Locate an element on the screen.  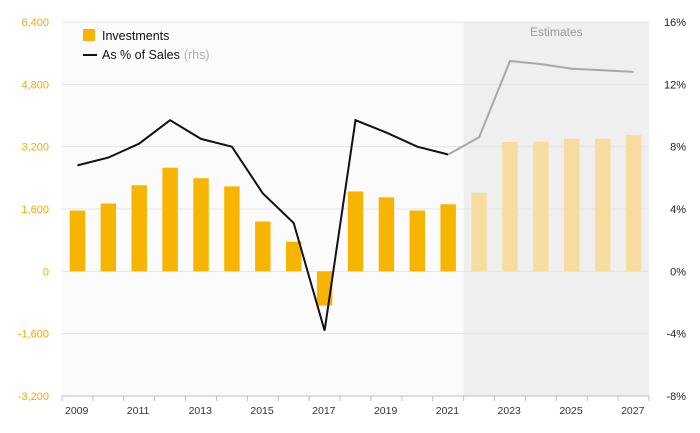
right-tick-label-4: 8% is located at coordinates (678, 148).